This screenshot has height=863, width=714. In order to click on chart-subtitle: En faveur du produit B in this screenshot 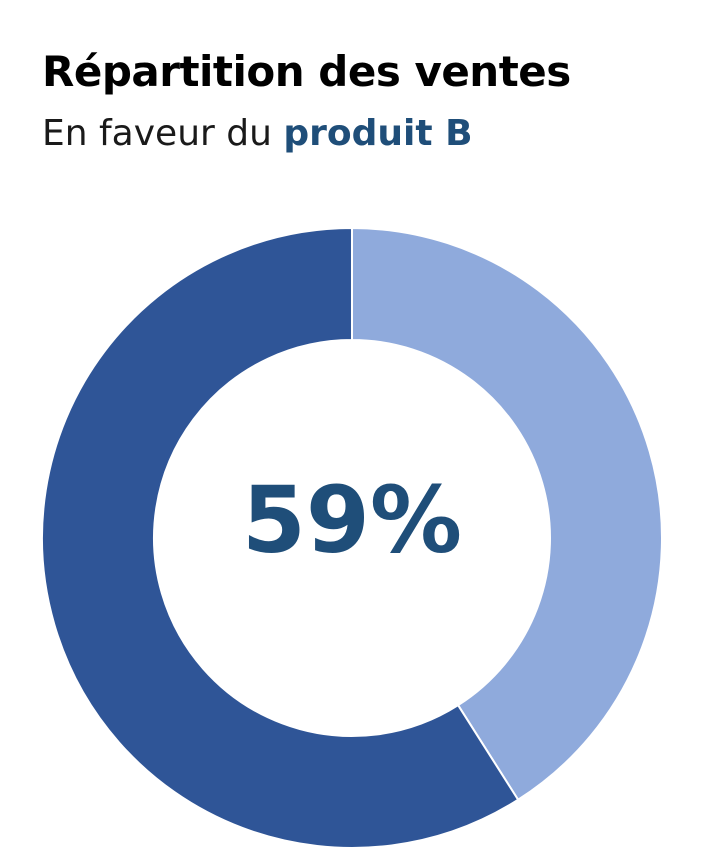, I will do `click(257, 134)`.